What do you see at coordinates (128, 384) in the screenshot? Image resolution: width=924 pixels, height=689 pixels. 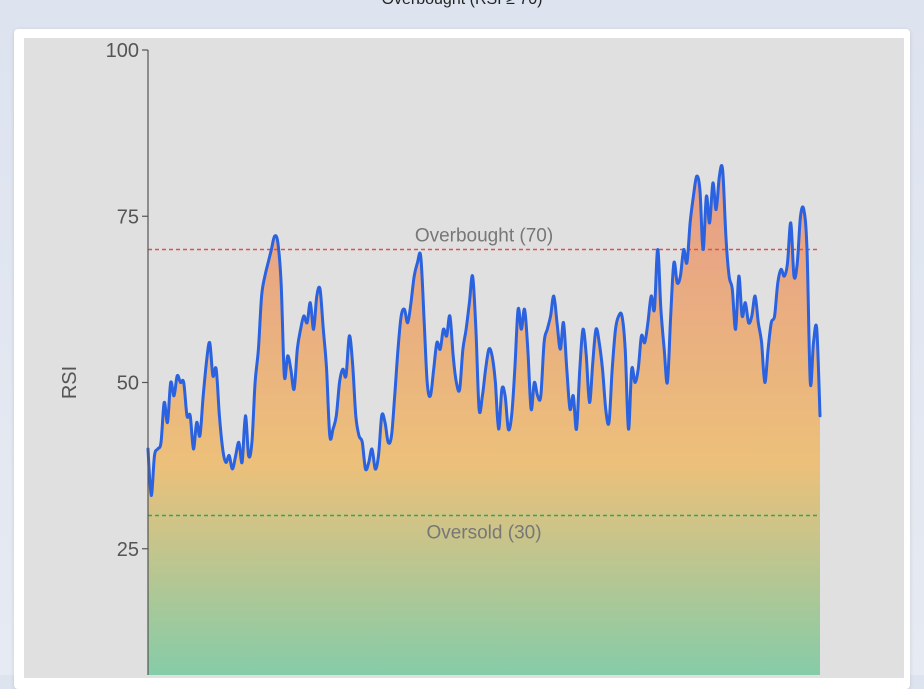 I see `y-tick-label-50: 50` at bounding box center [128, 384].